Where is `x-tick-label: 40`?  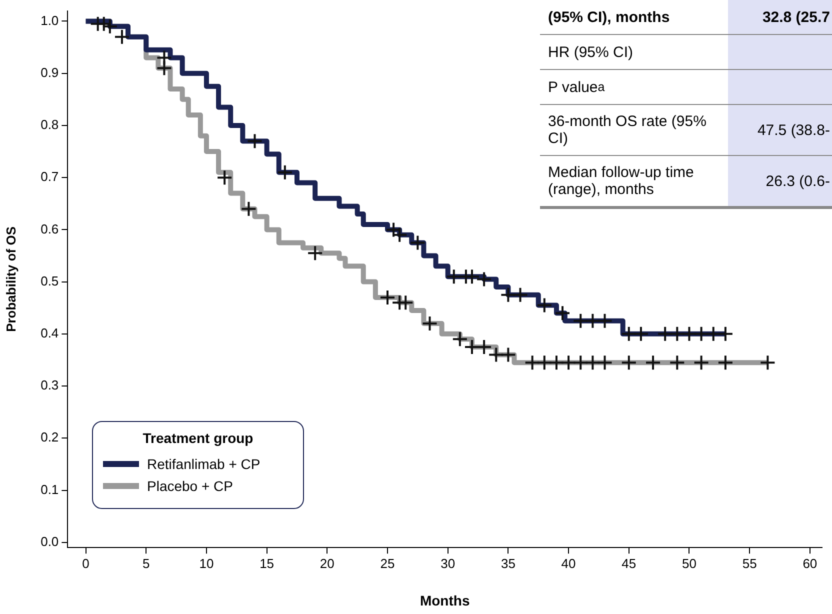
x-tick-label: 40 is located at coordinates (568, 563).